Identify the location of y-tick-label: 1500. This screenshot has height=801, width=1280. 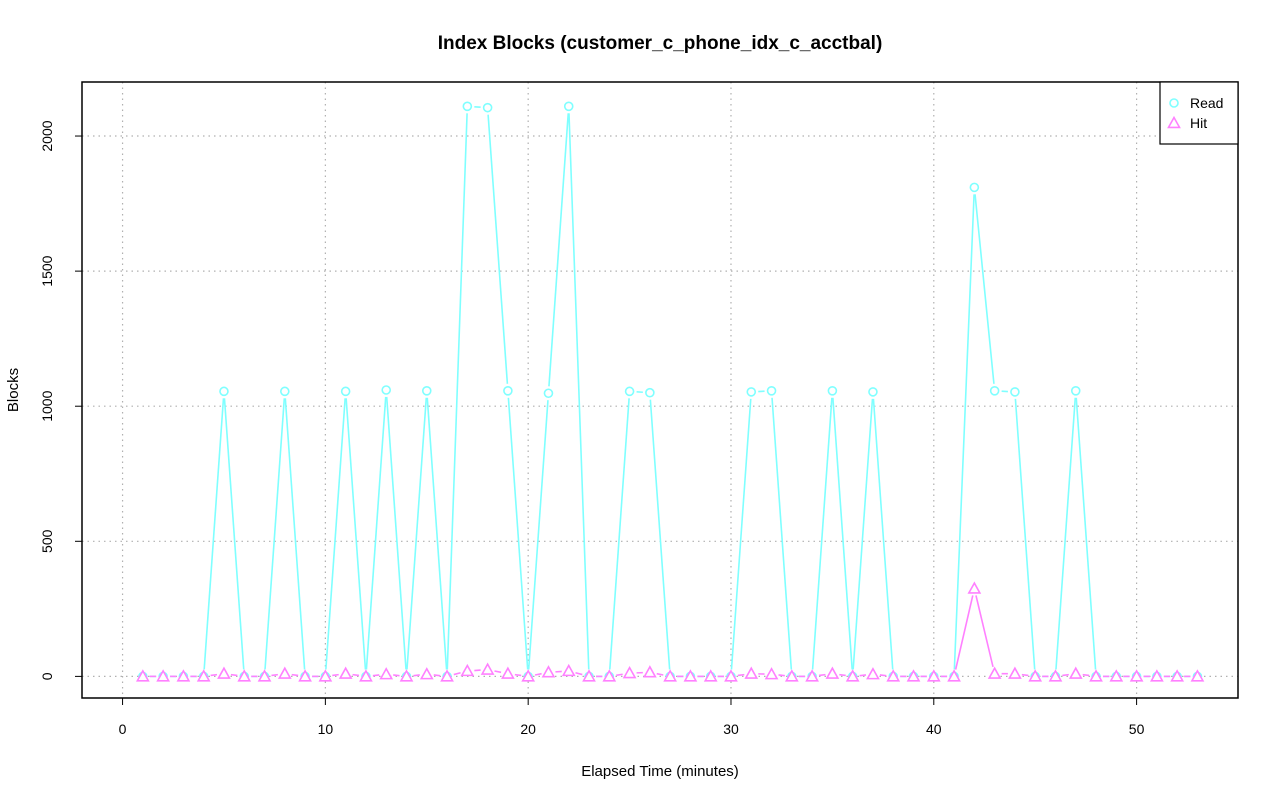
(47, 270).